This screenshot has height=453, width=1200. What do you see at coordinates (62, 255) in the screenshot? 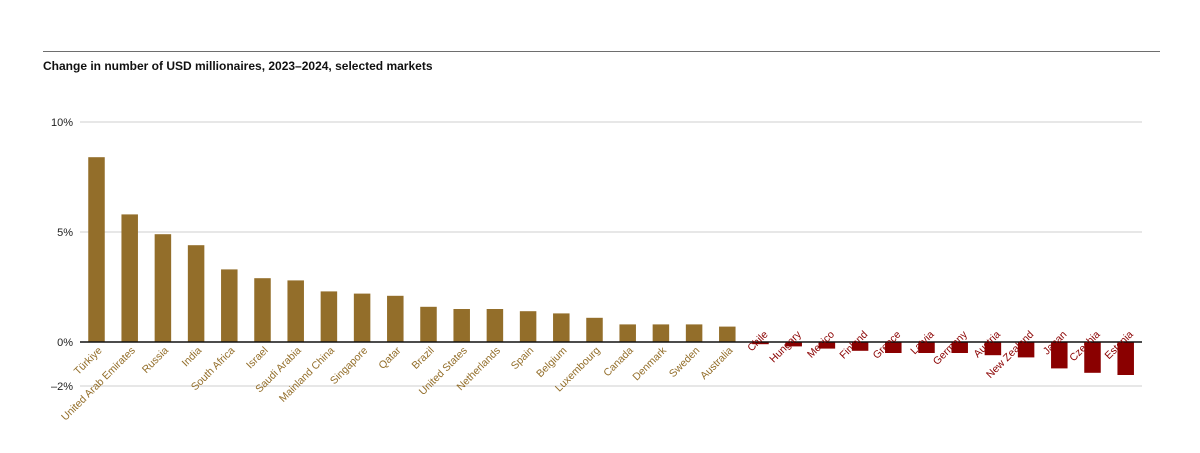
I see `y-axis-ticks: 10% 5% 0% –2%` at bounding box center [62, 255].